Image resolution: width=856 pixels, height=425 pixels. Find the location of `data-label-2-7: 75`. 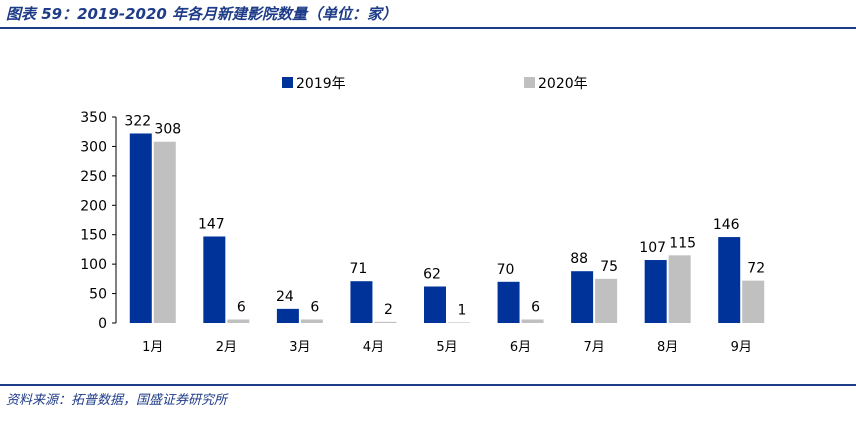

data-label-2-7: 75 is located at coordinates (609, 267).